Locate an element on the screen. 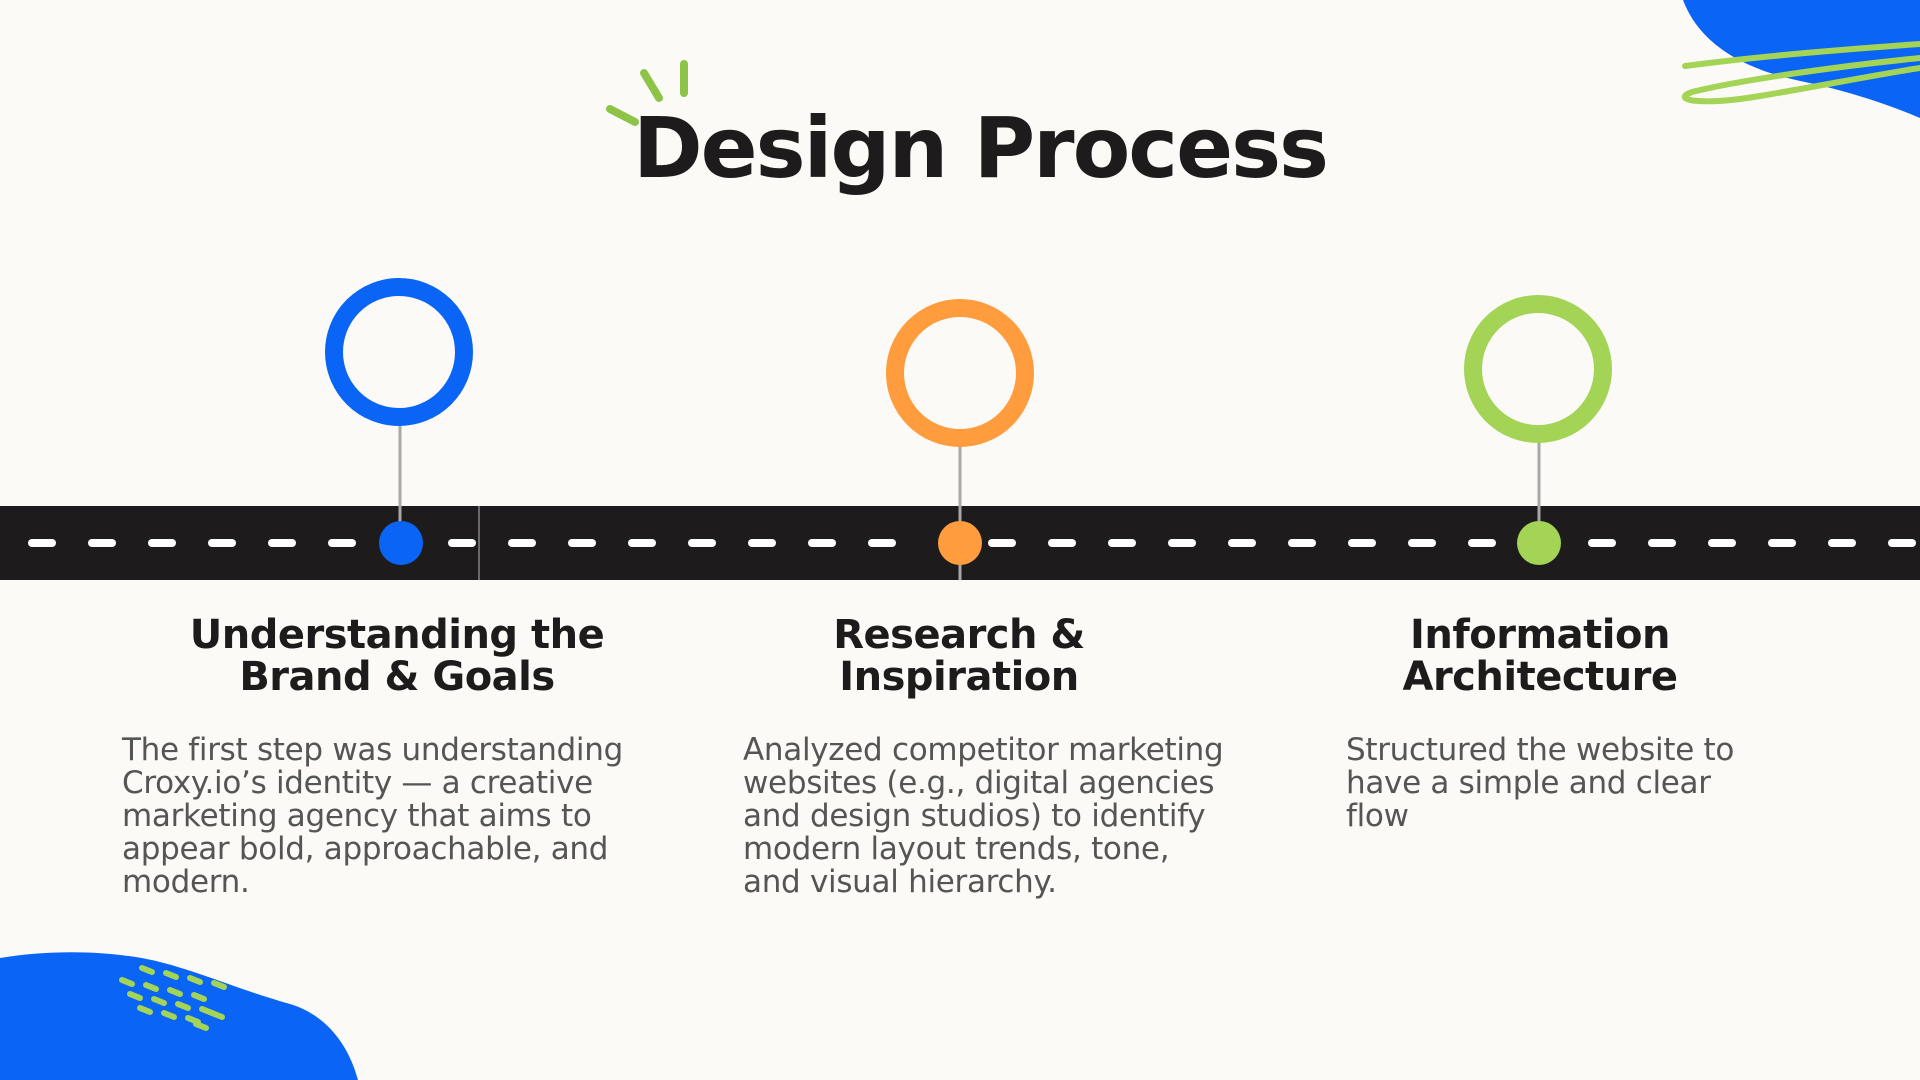 The width and height of the screenshot is (1920, 1080). step-2-heading: Research & Inspiration is located at coordinates (959, 656).